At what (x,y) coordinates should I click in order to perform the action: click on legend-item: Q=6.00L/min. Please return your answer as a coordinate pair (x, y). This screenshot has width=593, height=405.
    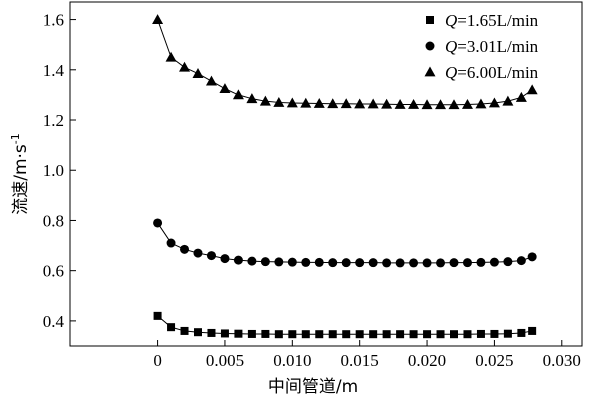
    Looking at the image, I should click on (481, 72).